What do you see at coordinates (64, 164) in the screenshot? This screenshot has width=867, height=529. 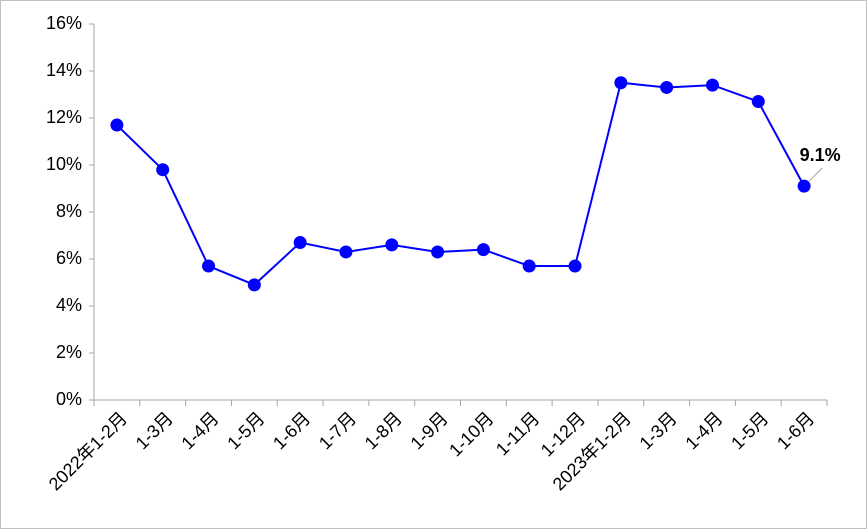 I see `y-tick-label: 10%` at bounding box center [64, 164].